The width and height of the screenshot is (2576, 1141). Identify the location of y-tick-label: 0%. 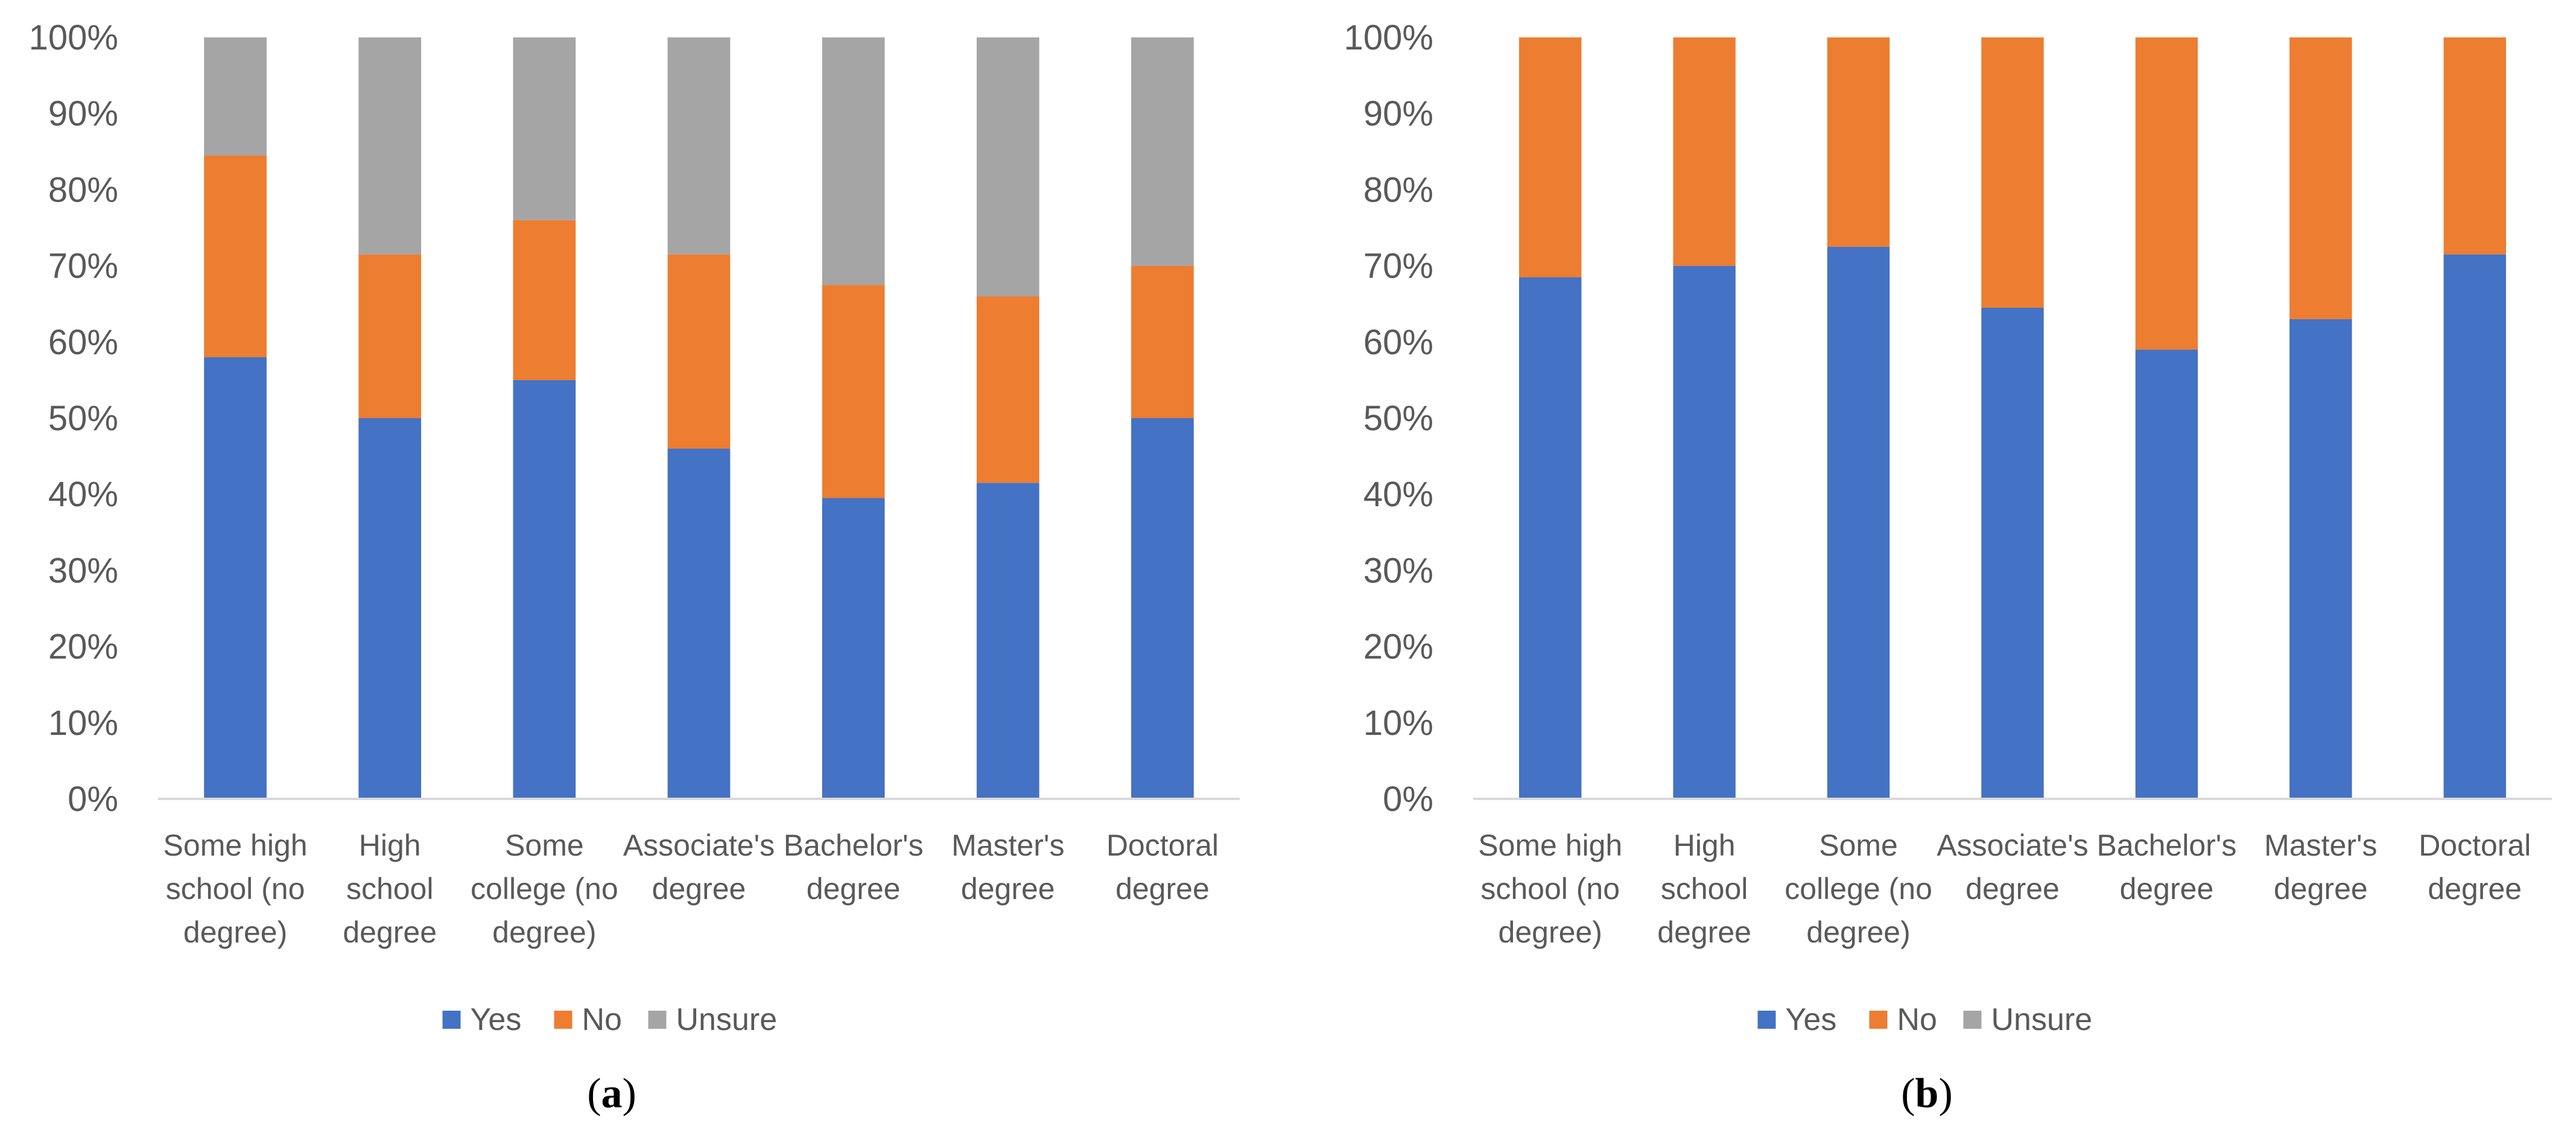
(93, 799).